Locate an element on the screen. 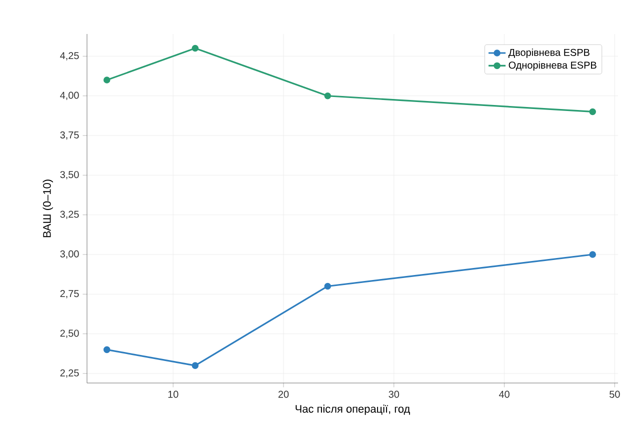 This screenshot has height=445, width=631. y-tick-label: 2,50 is located at coordinates (69, 334).